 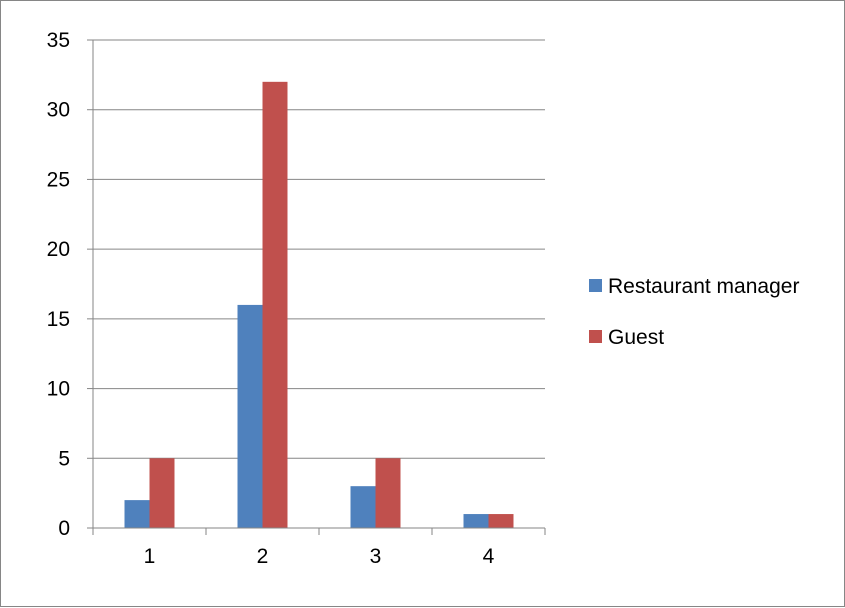 What do you see at coordinates (58, 389) in the screenshot?
I see `y-tick-label: 10` at bounding box center [58, 389].